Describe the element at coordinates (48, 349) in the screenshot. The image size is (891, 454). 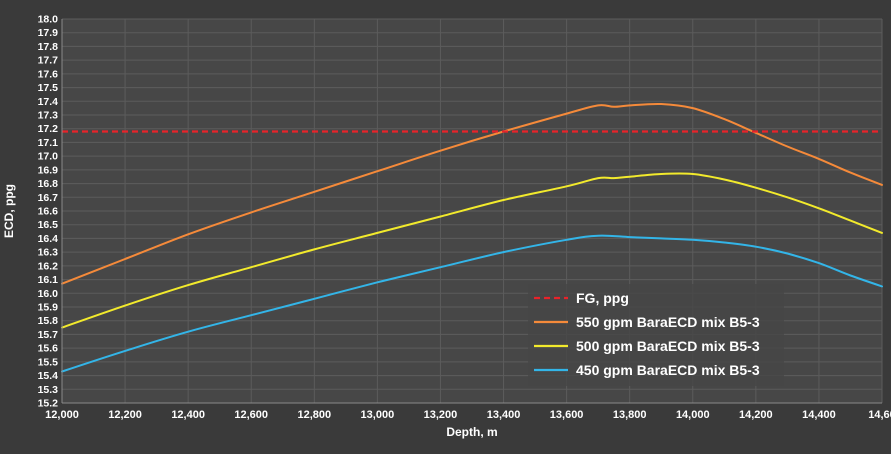
I see `y-tick-label: 15.6` at that location.